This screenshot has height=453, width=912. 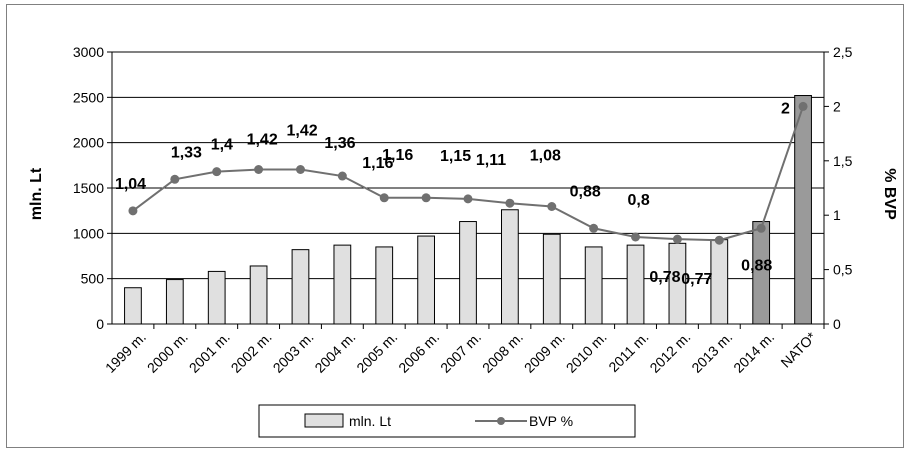 I want to click on y-axis-right-label: % BVP, so click(x=889, y=194).